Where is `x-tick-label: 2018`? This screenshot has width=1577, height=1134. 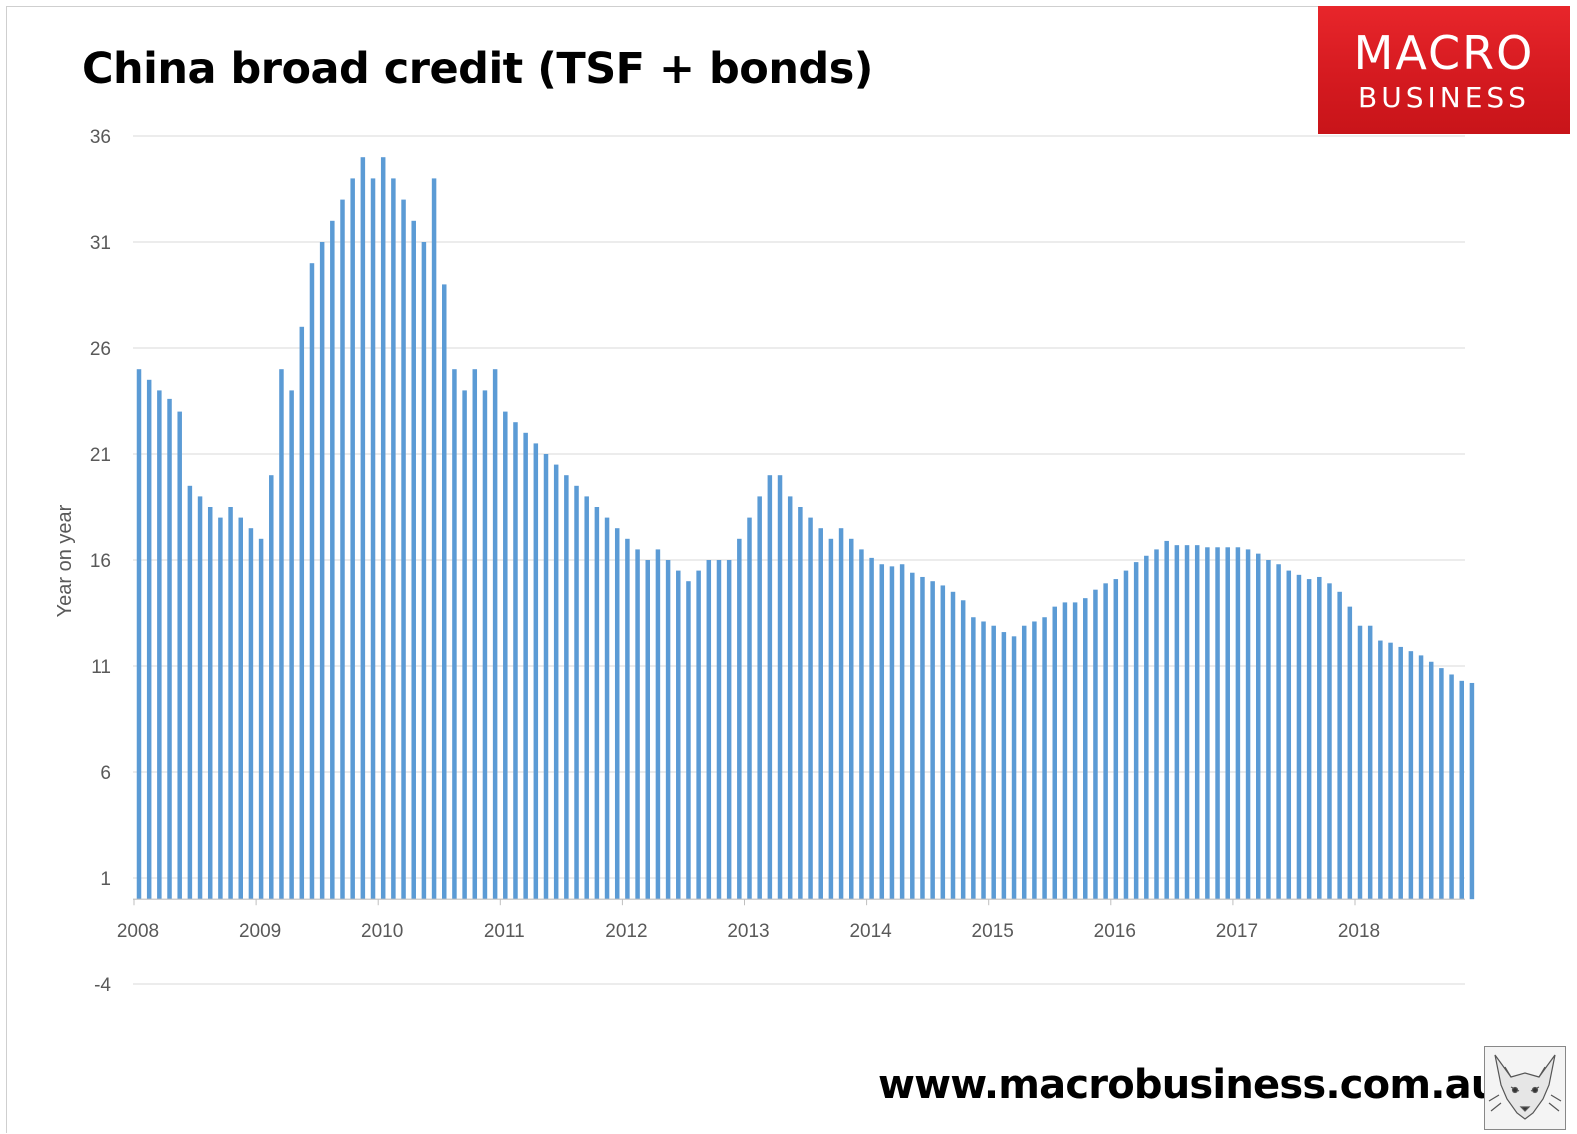
x-tick-label: 2018 is located at coordinates (1359, 931).